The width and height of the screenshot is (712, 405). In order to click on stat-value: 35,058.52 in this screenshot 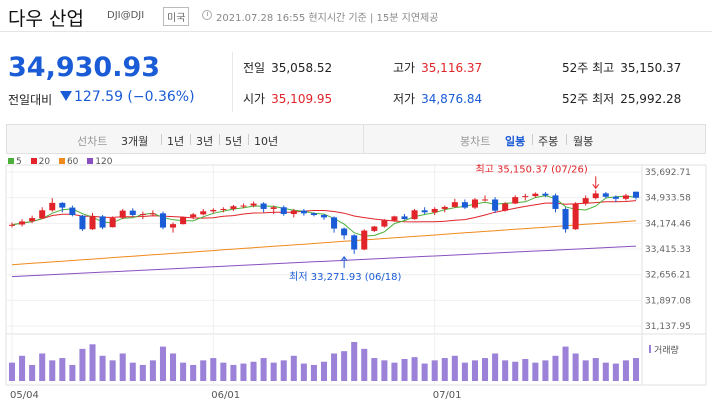, I will do `click(302, 68)`.